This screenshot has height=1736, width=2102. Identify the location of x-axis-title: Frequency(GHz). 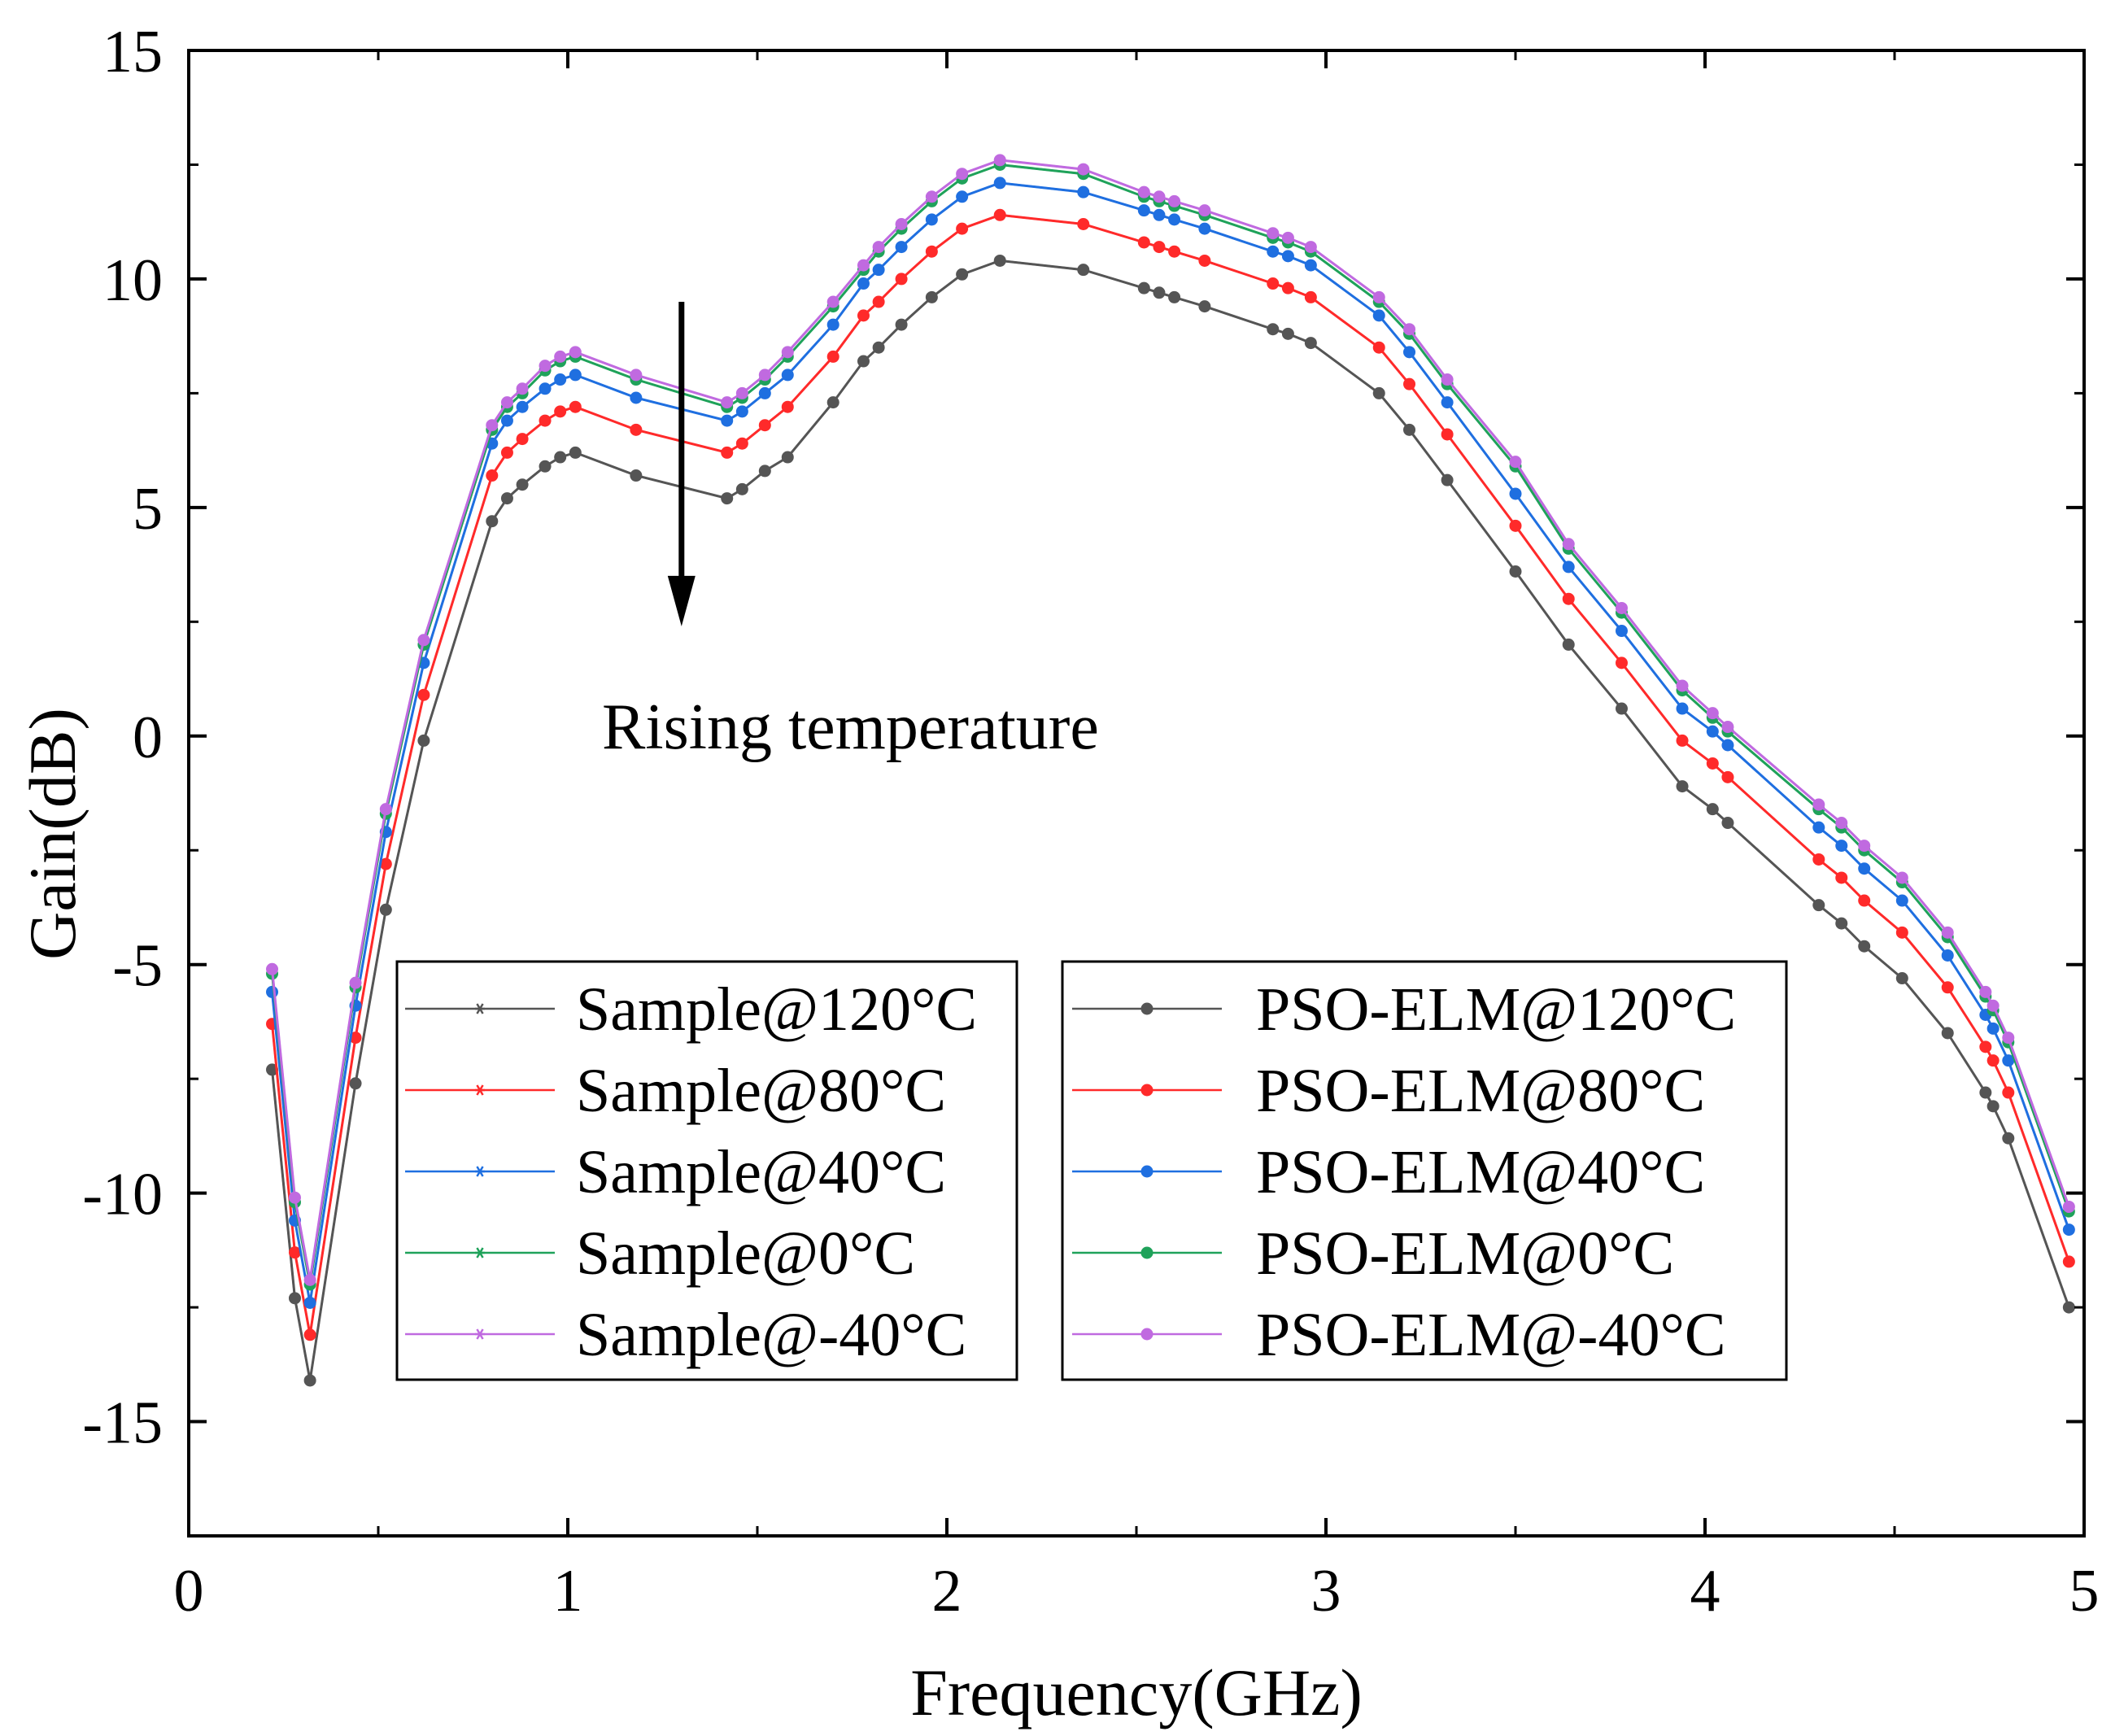
(1136, 1692).